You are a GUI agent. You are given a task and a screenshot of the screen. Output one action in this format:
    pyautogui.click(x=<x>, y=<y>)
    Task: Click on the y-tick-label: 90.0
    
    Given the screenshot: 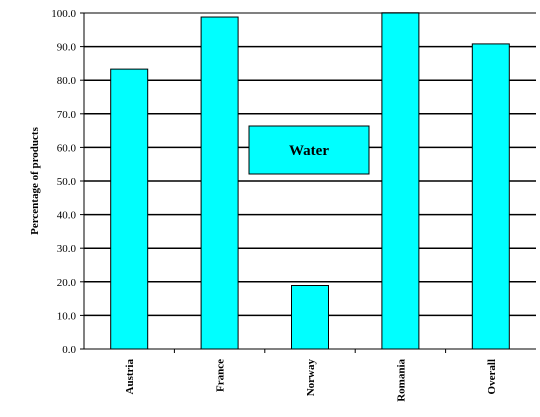 What is the action you would take?
    pyautogui.click(x=67, y=48)
    